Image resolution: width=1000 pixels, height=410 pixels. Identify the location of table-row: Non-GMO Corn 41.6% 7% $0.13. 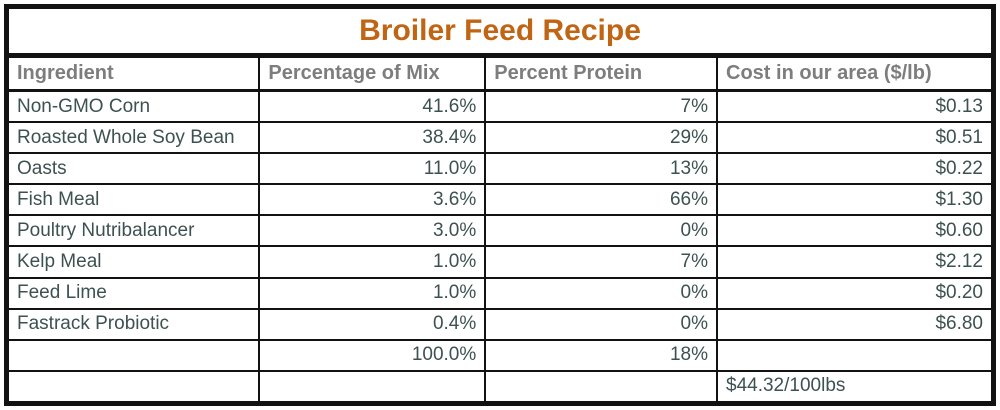
(500, 106).